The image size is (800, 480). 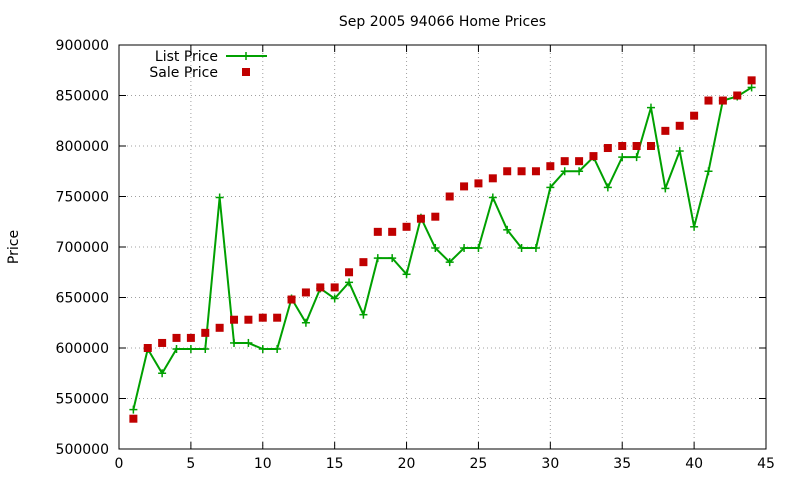 What do you see at coordinates (190, 464) in the screenshot?
I see `x-tick-label: 5` at bounding box center [190, 464].